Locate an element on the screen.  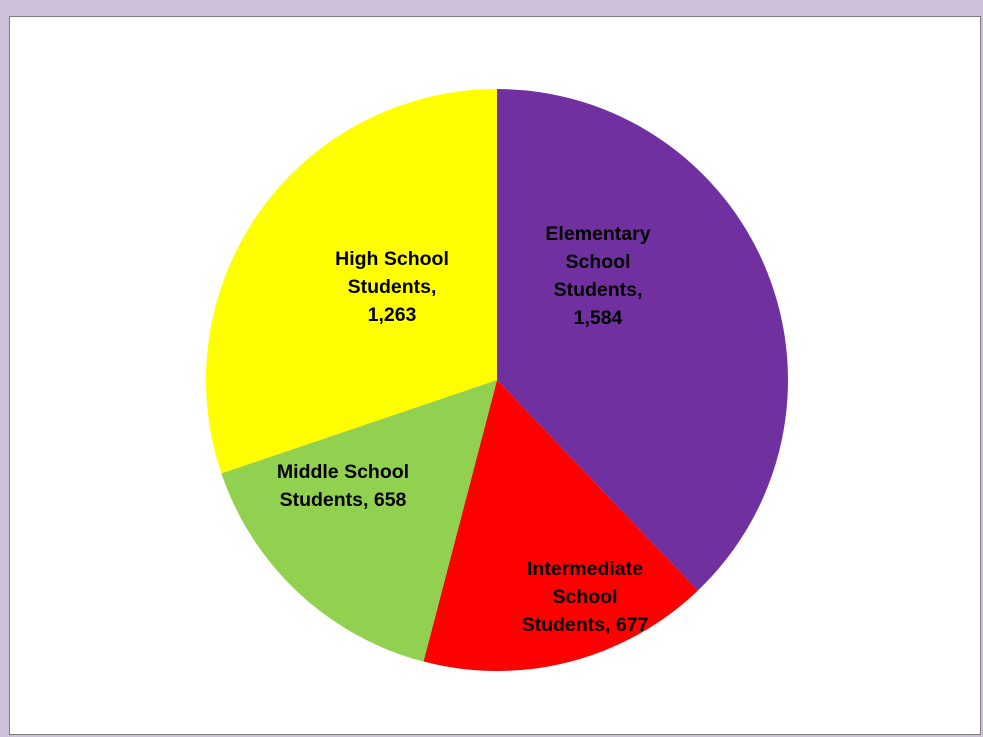
slice-label-line: Students, 658 is located at coordinates (343, 500).